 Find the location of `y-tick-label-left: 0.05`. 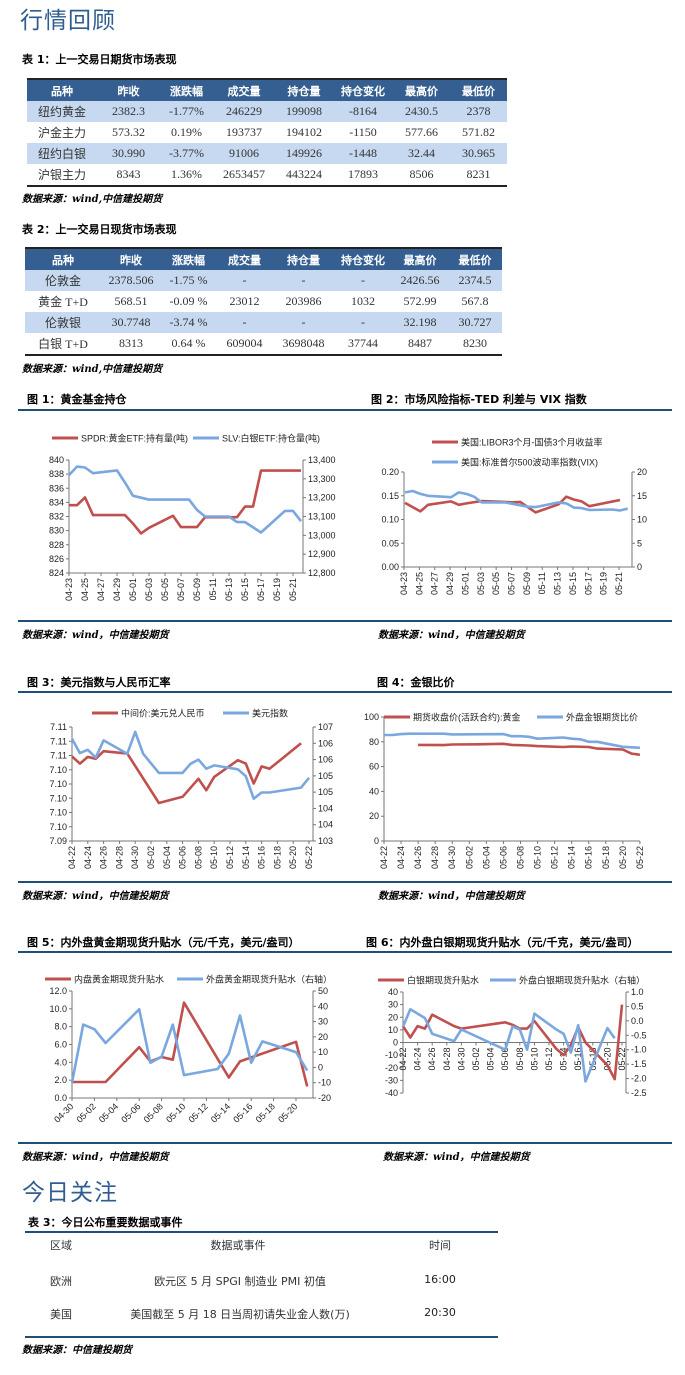

y-tick-label-left: 0.05 is located at coordinates (390, 543).